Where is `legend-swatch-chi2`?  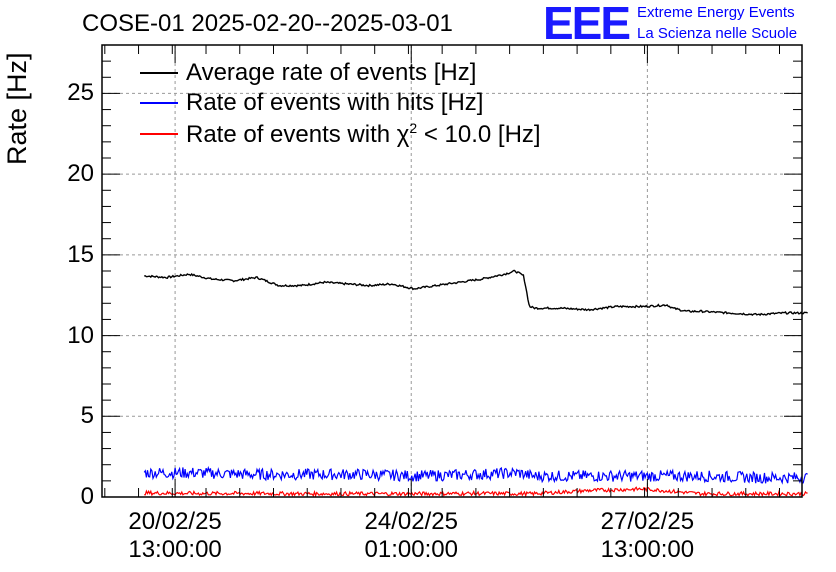 legend-swatch-chi2 is located at coordinates (159, 134).